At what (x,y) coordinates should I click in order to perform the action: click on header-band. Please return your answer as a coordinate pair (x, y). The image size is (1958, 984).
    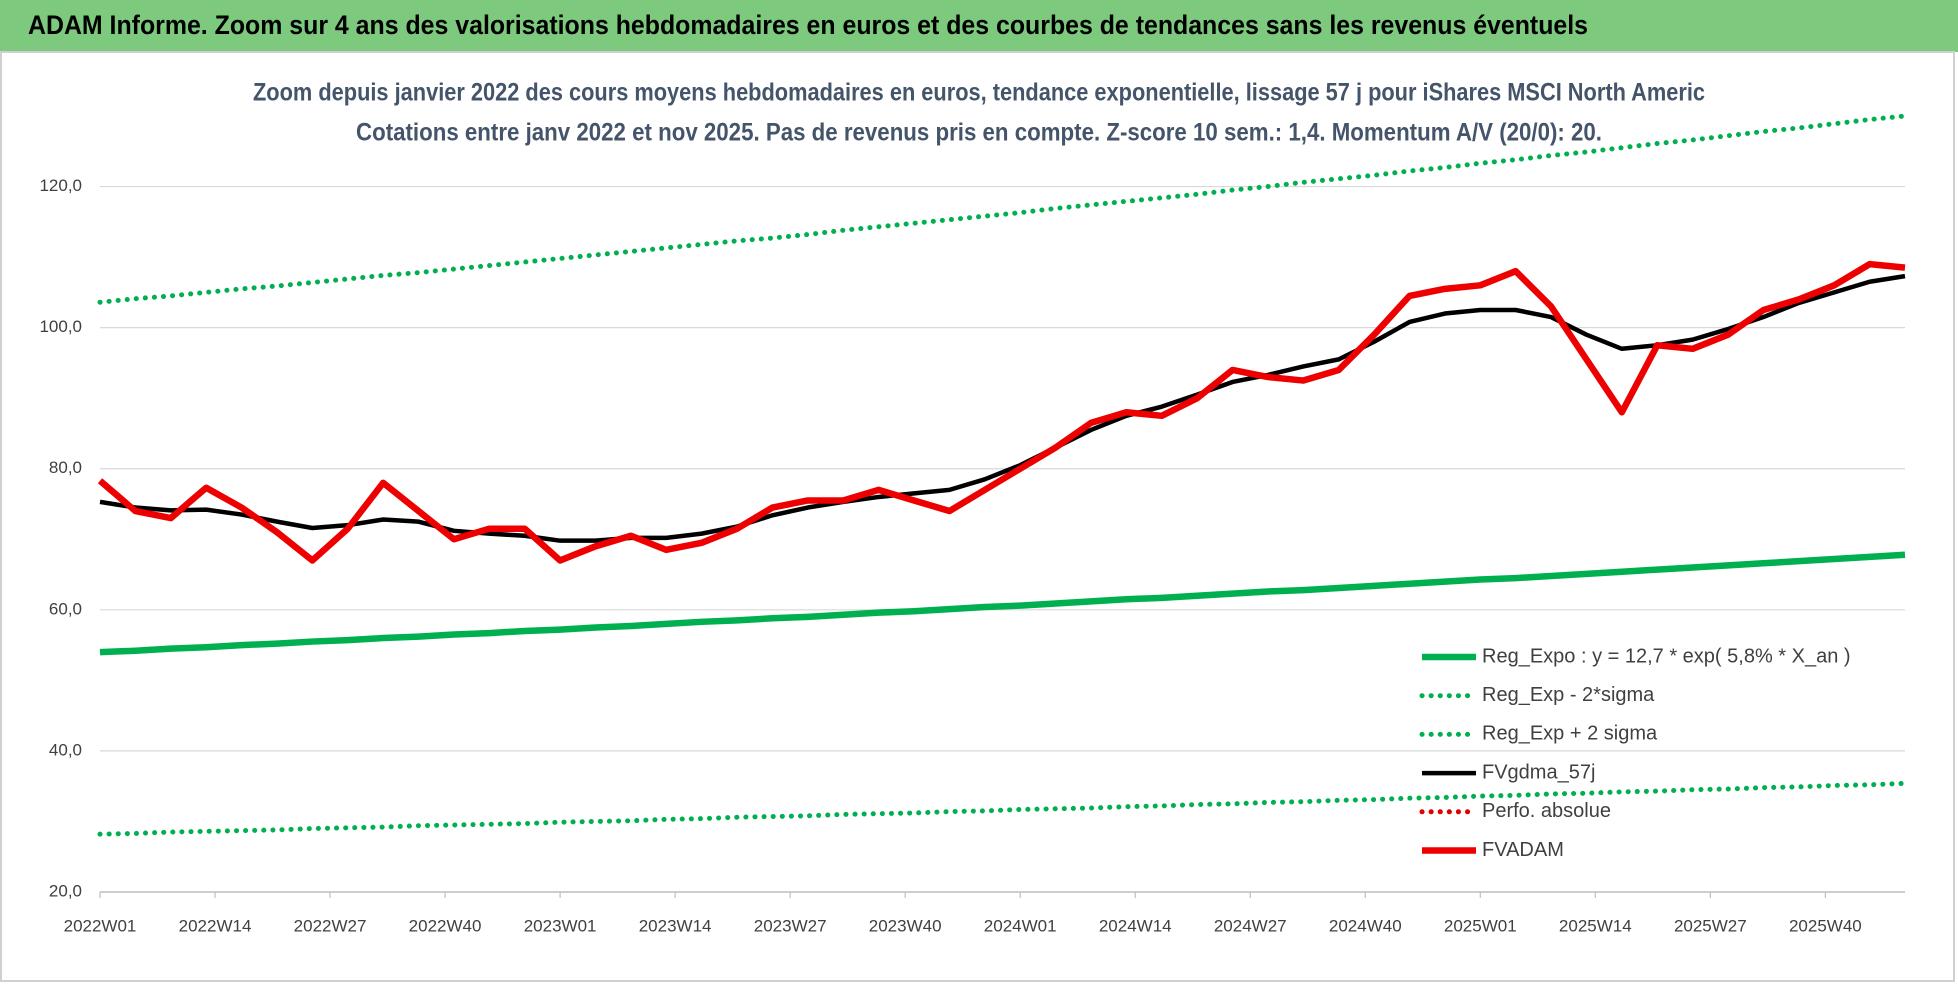
    Looking at the image, I should click on (979, 26).